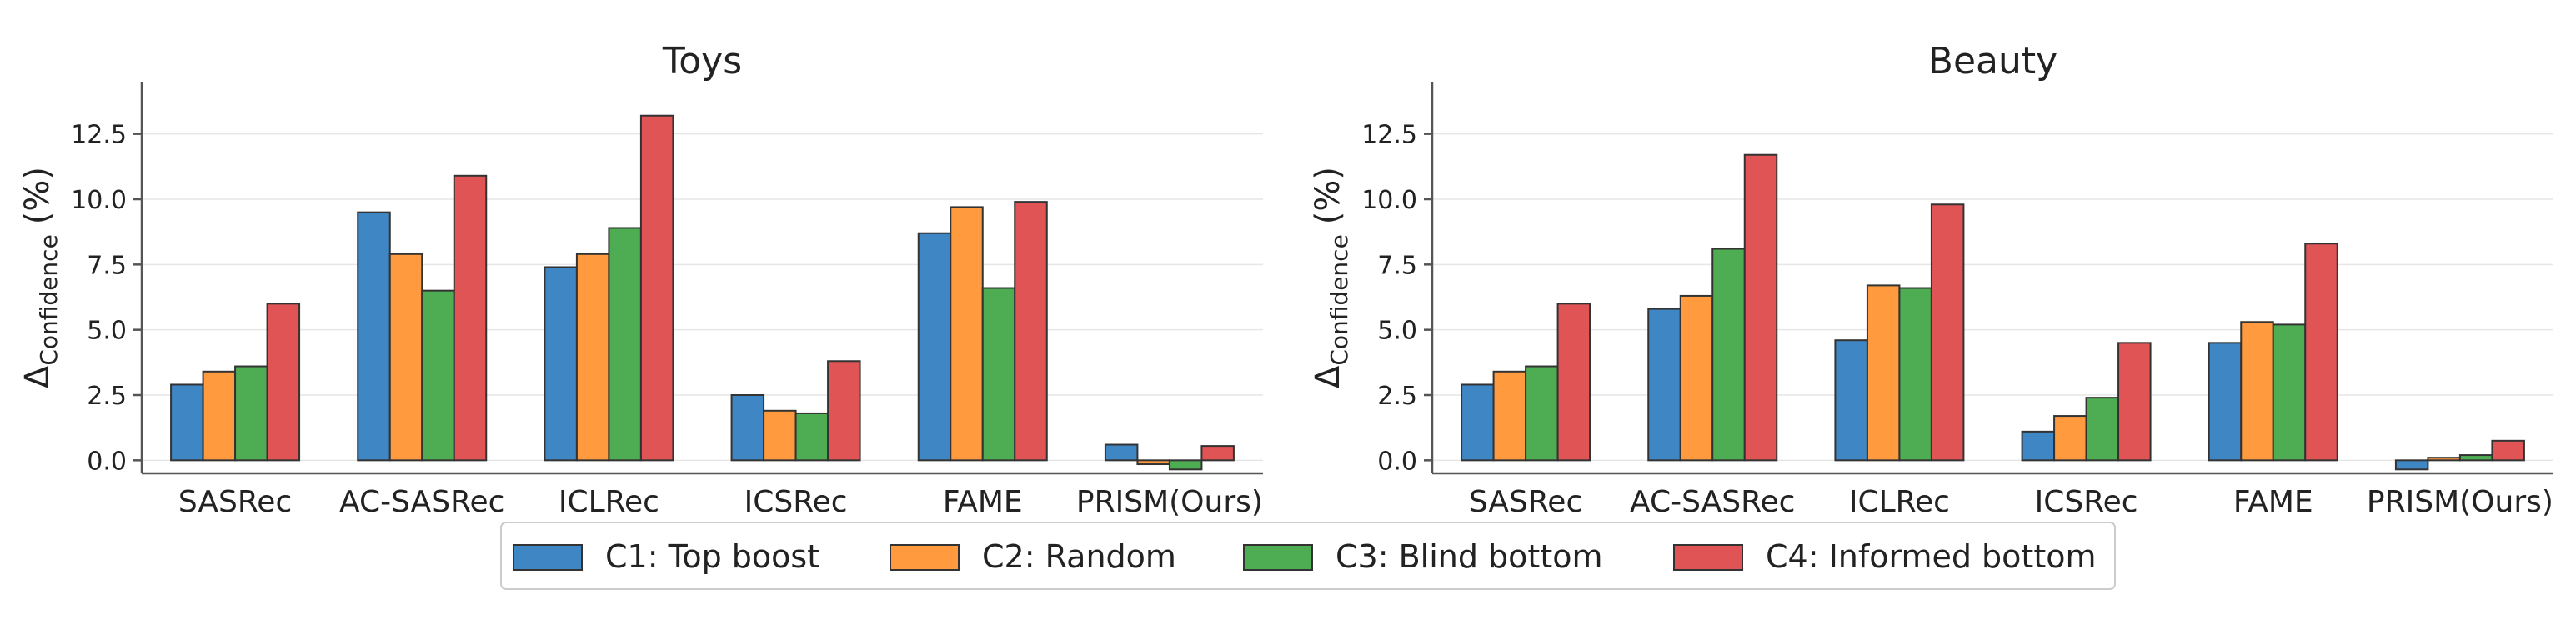 This screenshot has height=620, width=2576. What do you see at coordinates (925, 557) in the screenshot?
I see `legend-swatch-c2` at bounding box center [925, 557].